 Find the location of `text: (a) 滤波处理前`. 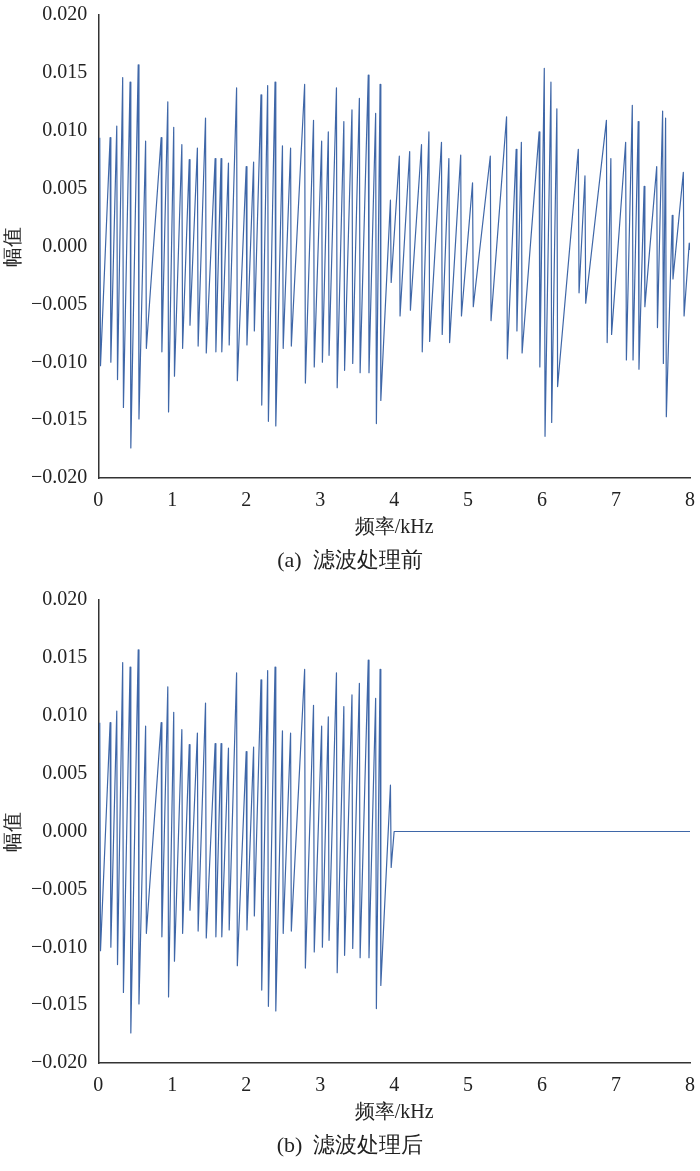

text: (a) 滤波处理前 is located at coordinates (350, 560).